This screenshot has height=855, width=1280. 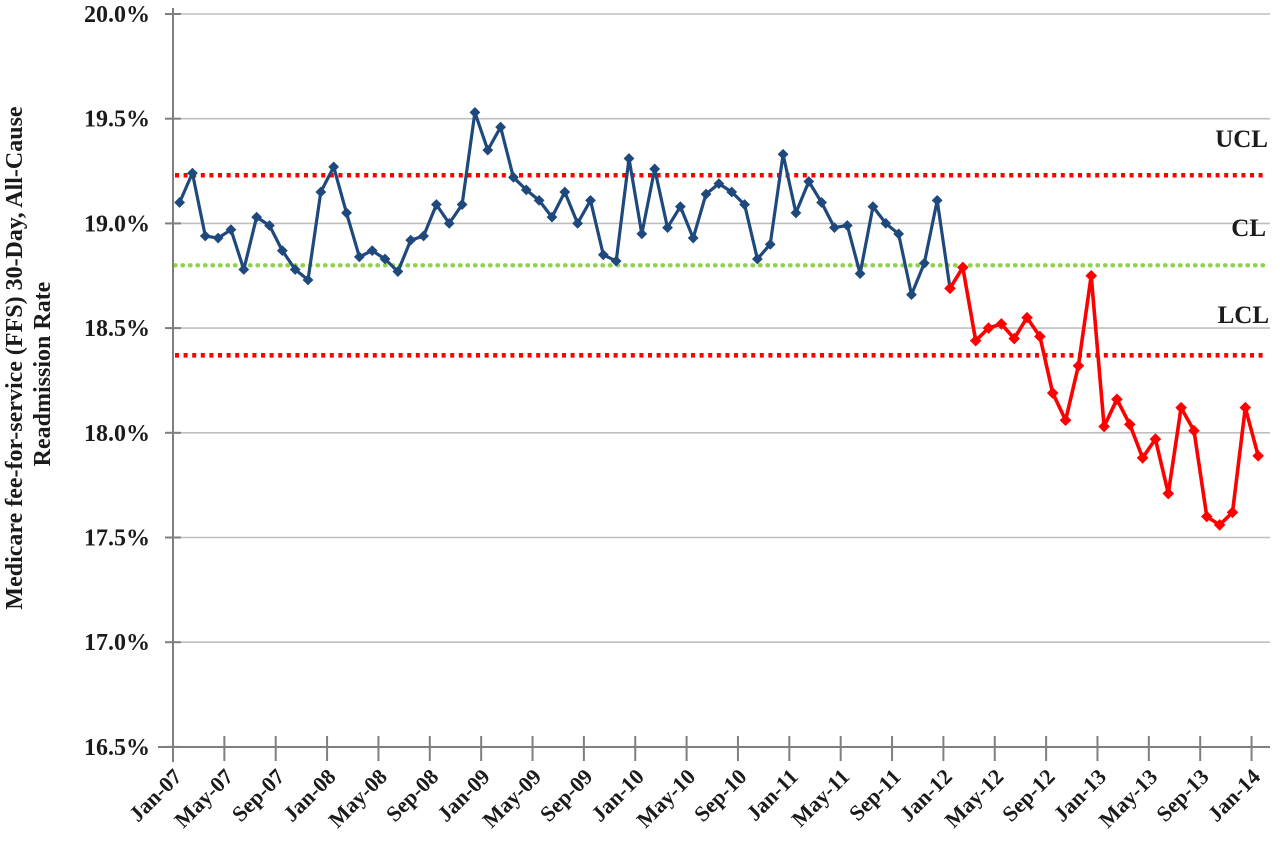 I want to click on x-tick-label: Sep-11, so click(x=875, y=795).